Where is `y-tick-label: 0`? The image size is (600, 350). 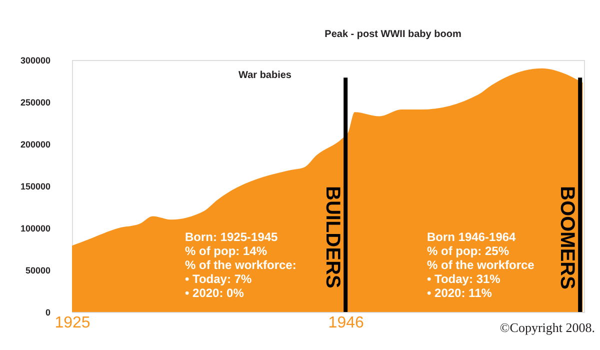
y-tick-label: 0 is located at coordinates (47, 313).